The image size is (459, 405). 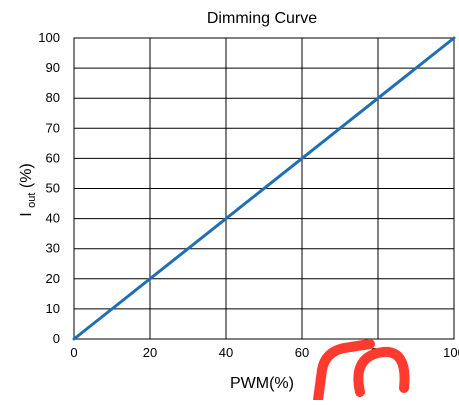 What do you see at coordinates (53, 67) in the screenshot?
I see `y-tick-label-9: 90` at bounding box center [53, 67].